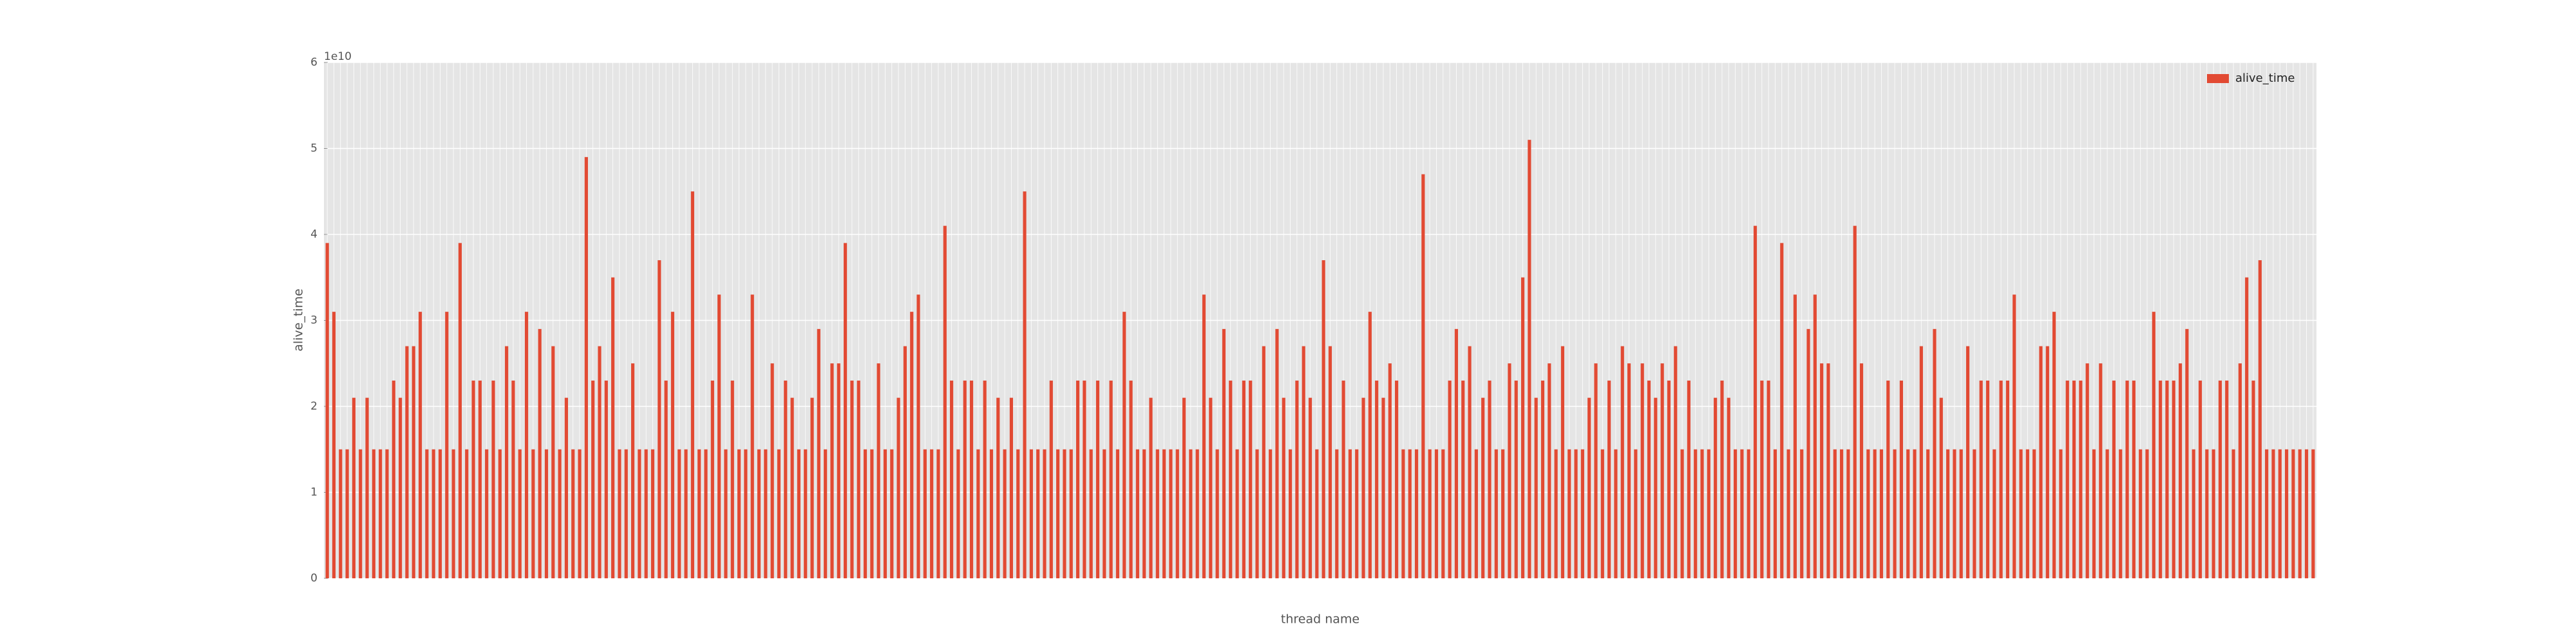 The height and width of the screenshot is (644, 2576). What do you see at coordinates (2265, 78) in the screenshot?
I see `legend-label: alive_time` at bounding box center [2265, 78].